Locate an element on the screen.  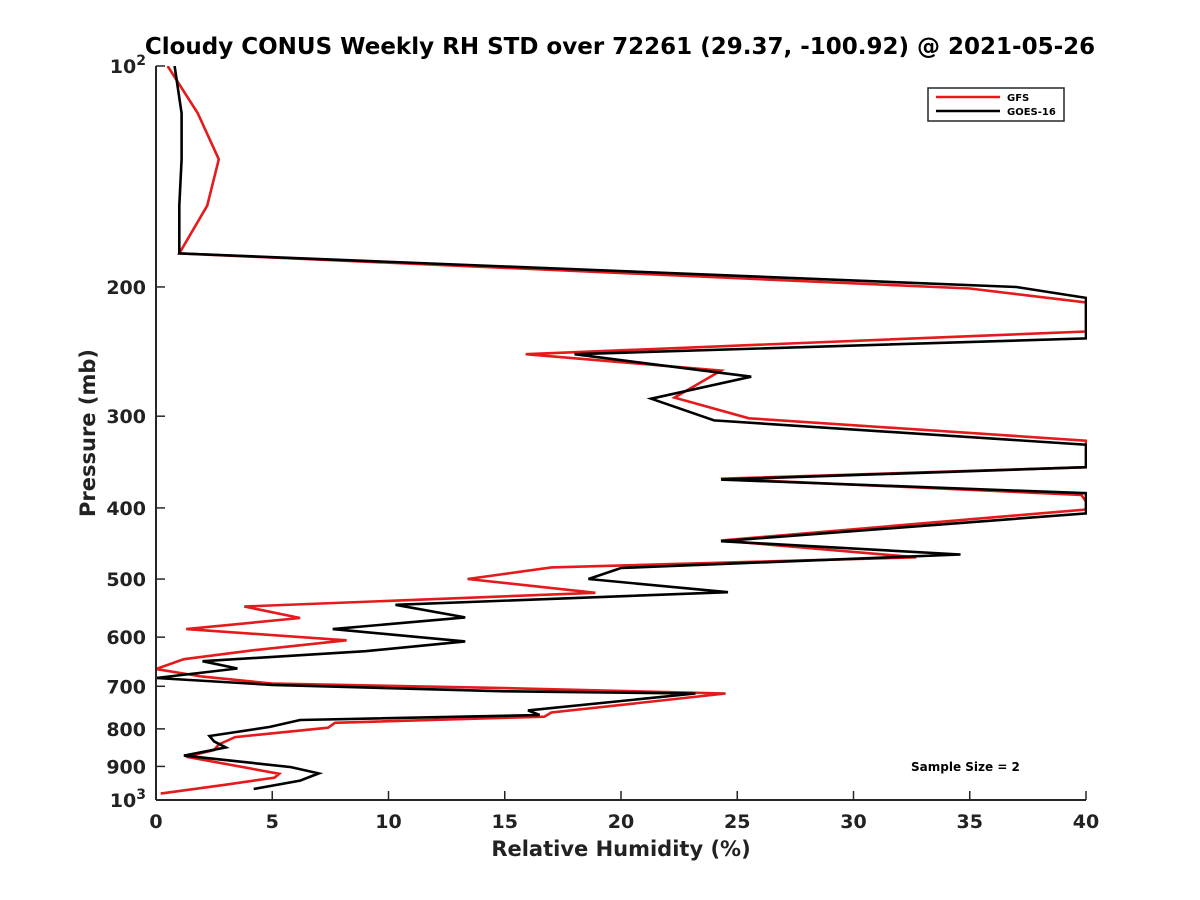
y-tick-label: 900 is located at coordinates (126, 767).